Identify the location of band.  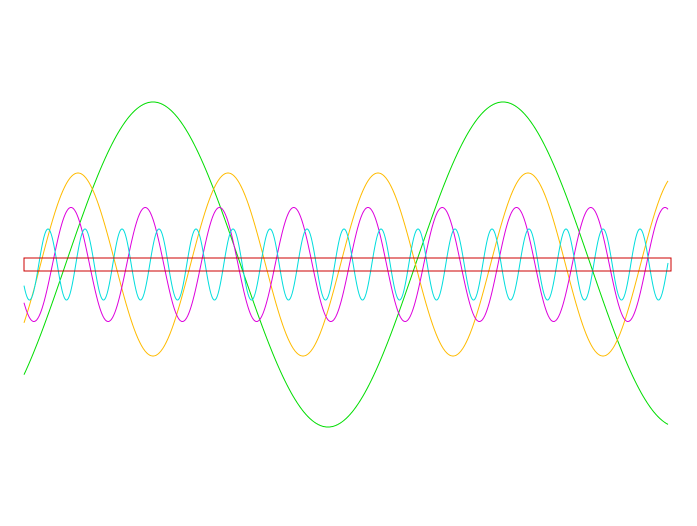
(347, 264).